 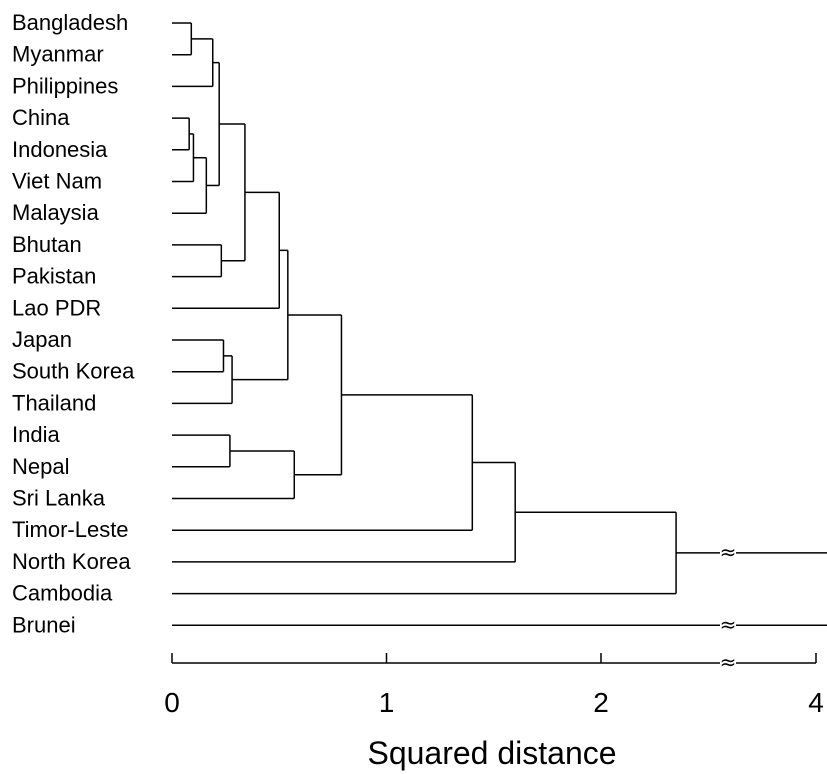 I want to click on leaf-label: Japan, so click(x=42, y=339).